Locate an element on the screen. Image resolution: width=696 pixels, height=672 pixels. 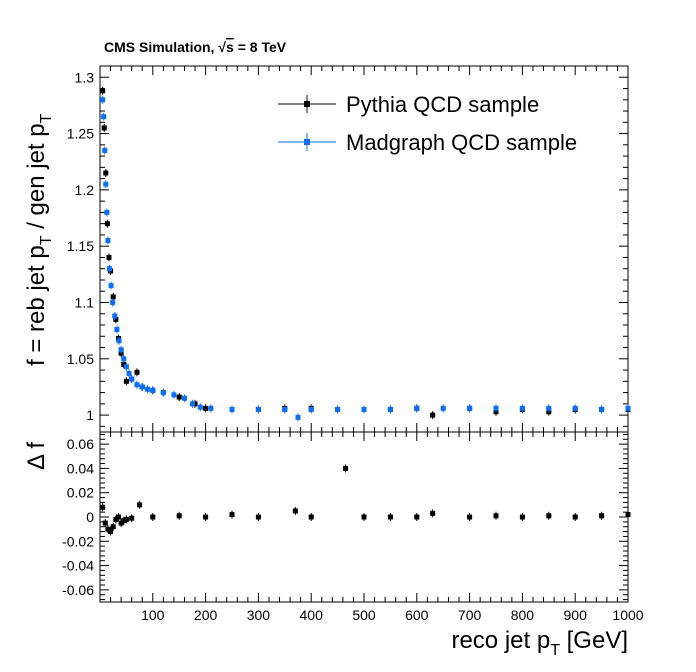
xlabel-unit: [GeV] is located at coordinates (594, 640).